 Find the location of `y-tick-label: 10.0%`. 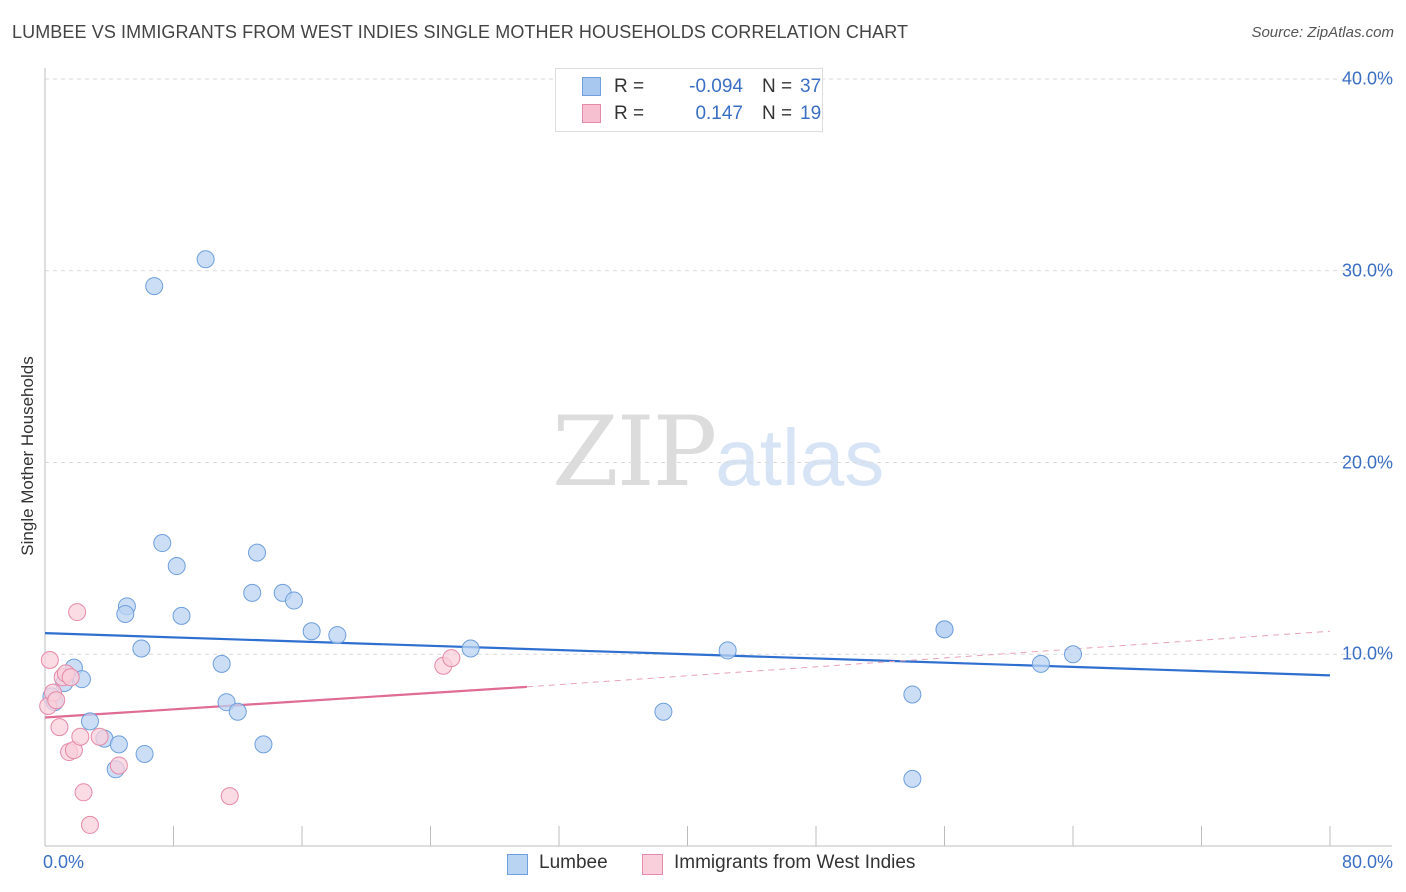

y-tick-label: 10.0% is located at coordinates (1367, 653).